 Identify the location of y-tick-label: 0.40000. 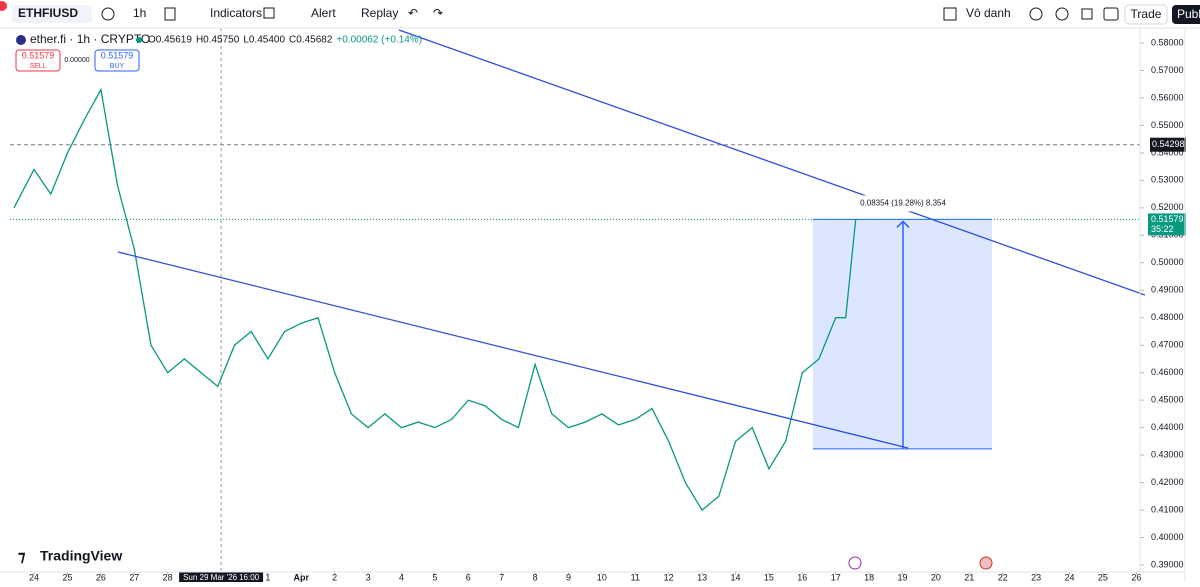
(1167, 537).